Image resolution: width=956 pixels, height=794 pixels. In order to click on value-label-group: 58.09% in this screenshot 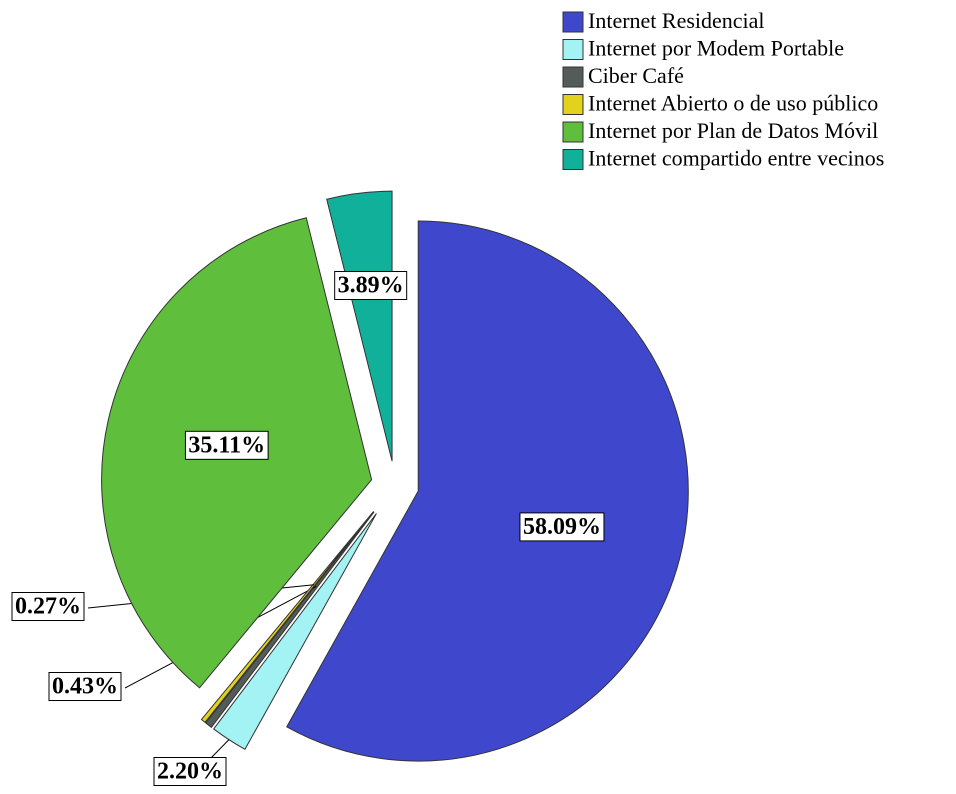, I will do `click(562, 527)`.